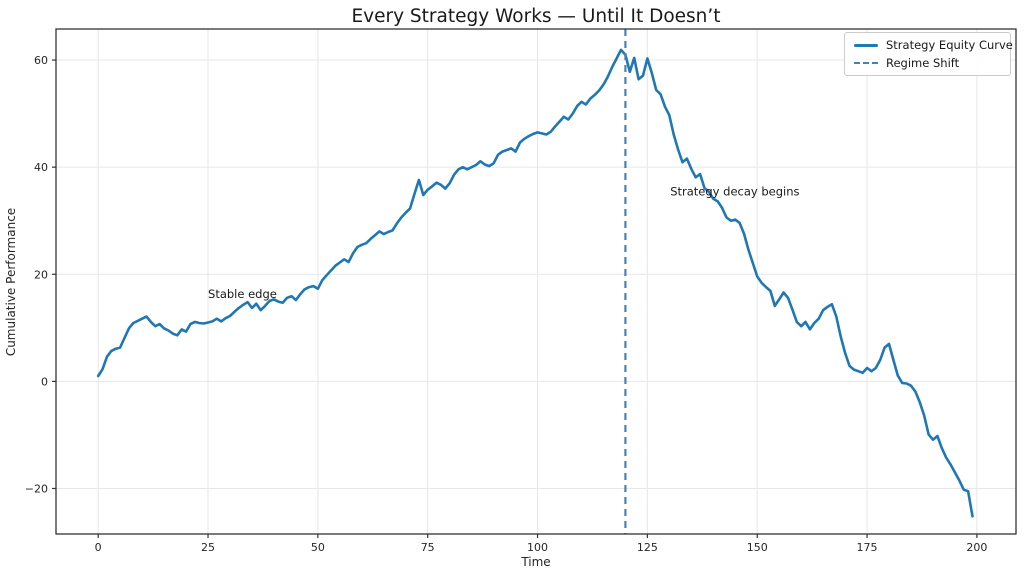 The image size is (1024, 580). Describe the element at coordinates (928, 54) in the screenshot. I see `legend: Strategy Equity Curve Regime Shift` at that location.